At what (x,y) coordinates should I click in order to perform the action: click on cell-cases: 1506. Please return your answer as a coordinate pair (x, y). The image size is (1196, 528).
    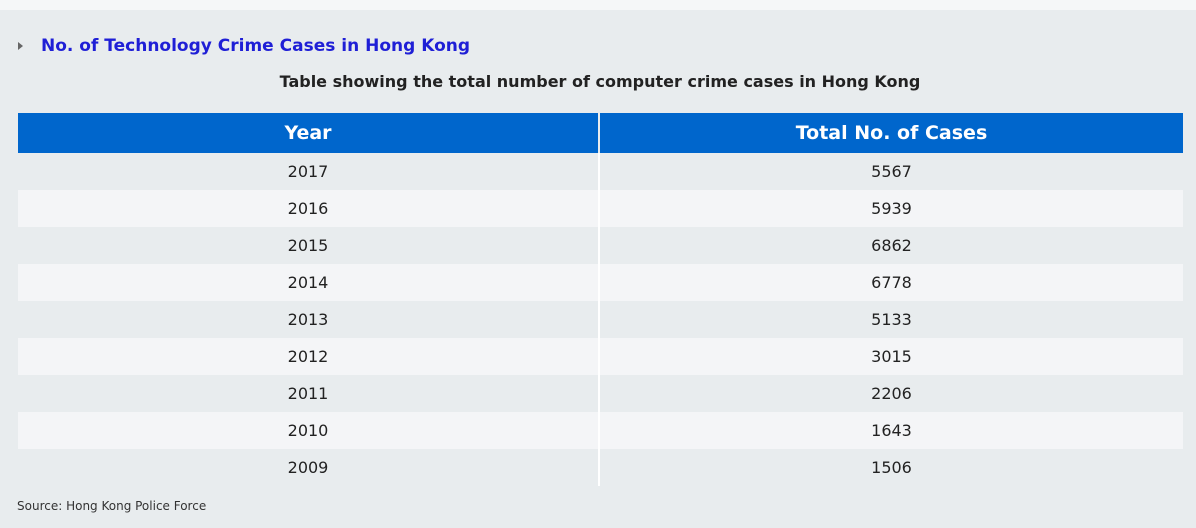
    Looking at the image, I should click on (891, 467).